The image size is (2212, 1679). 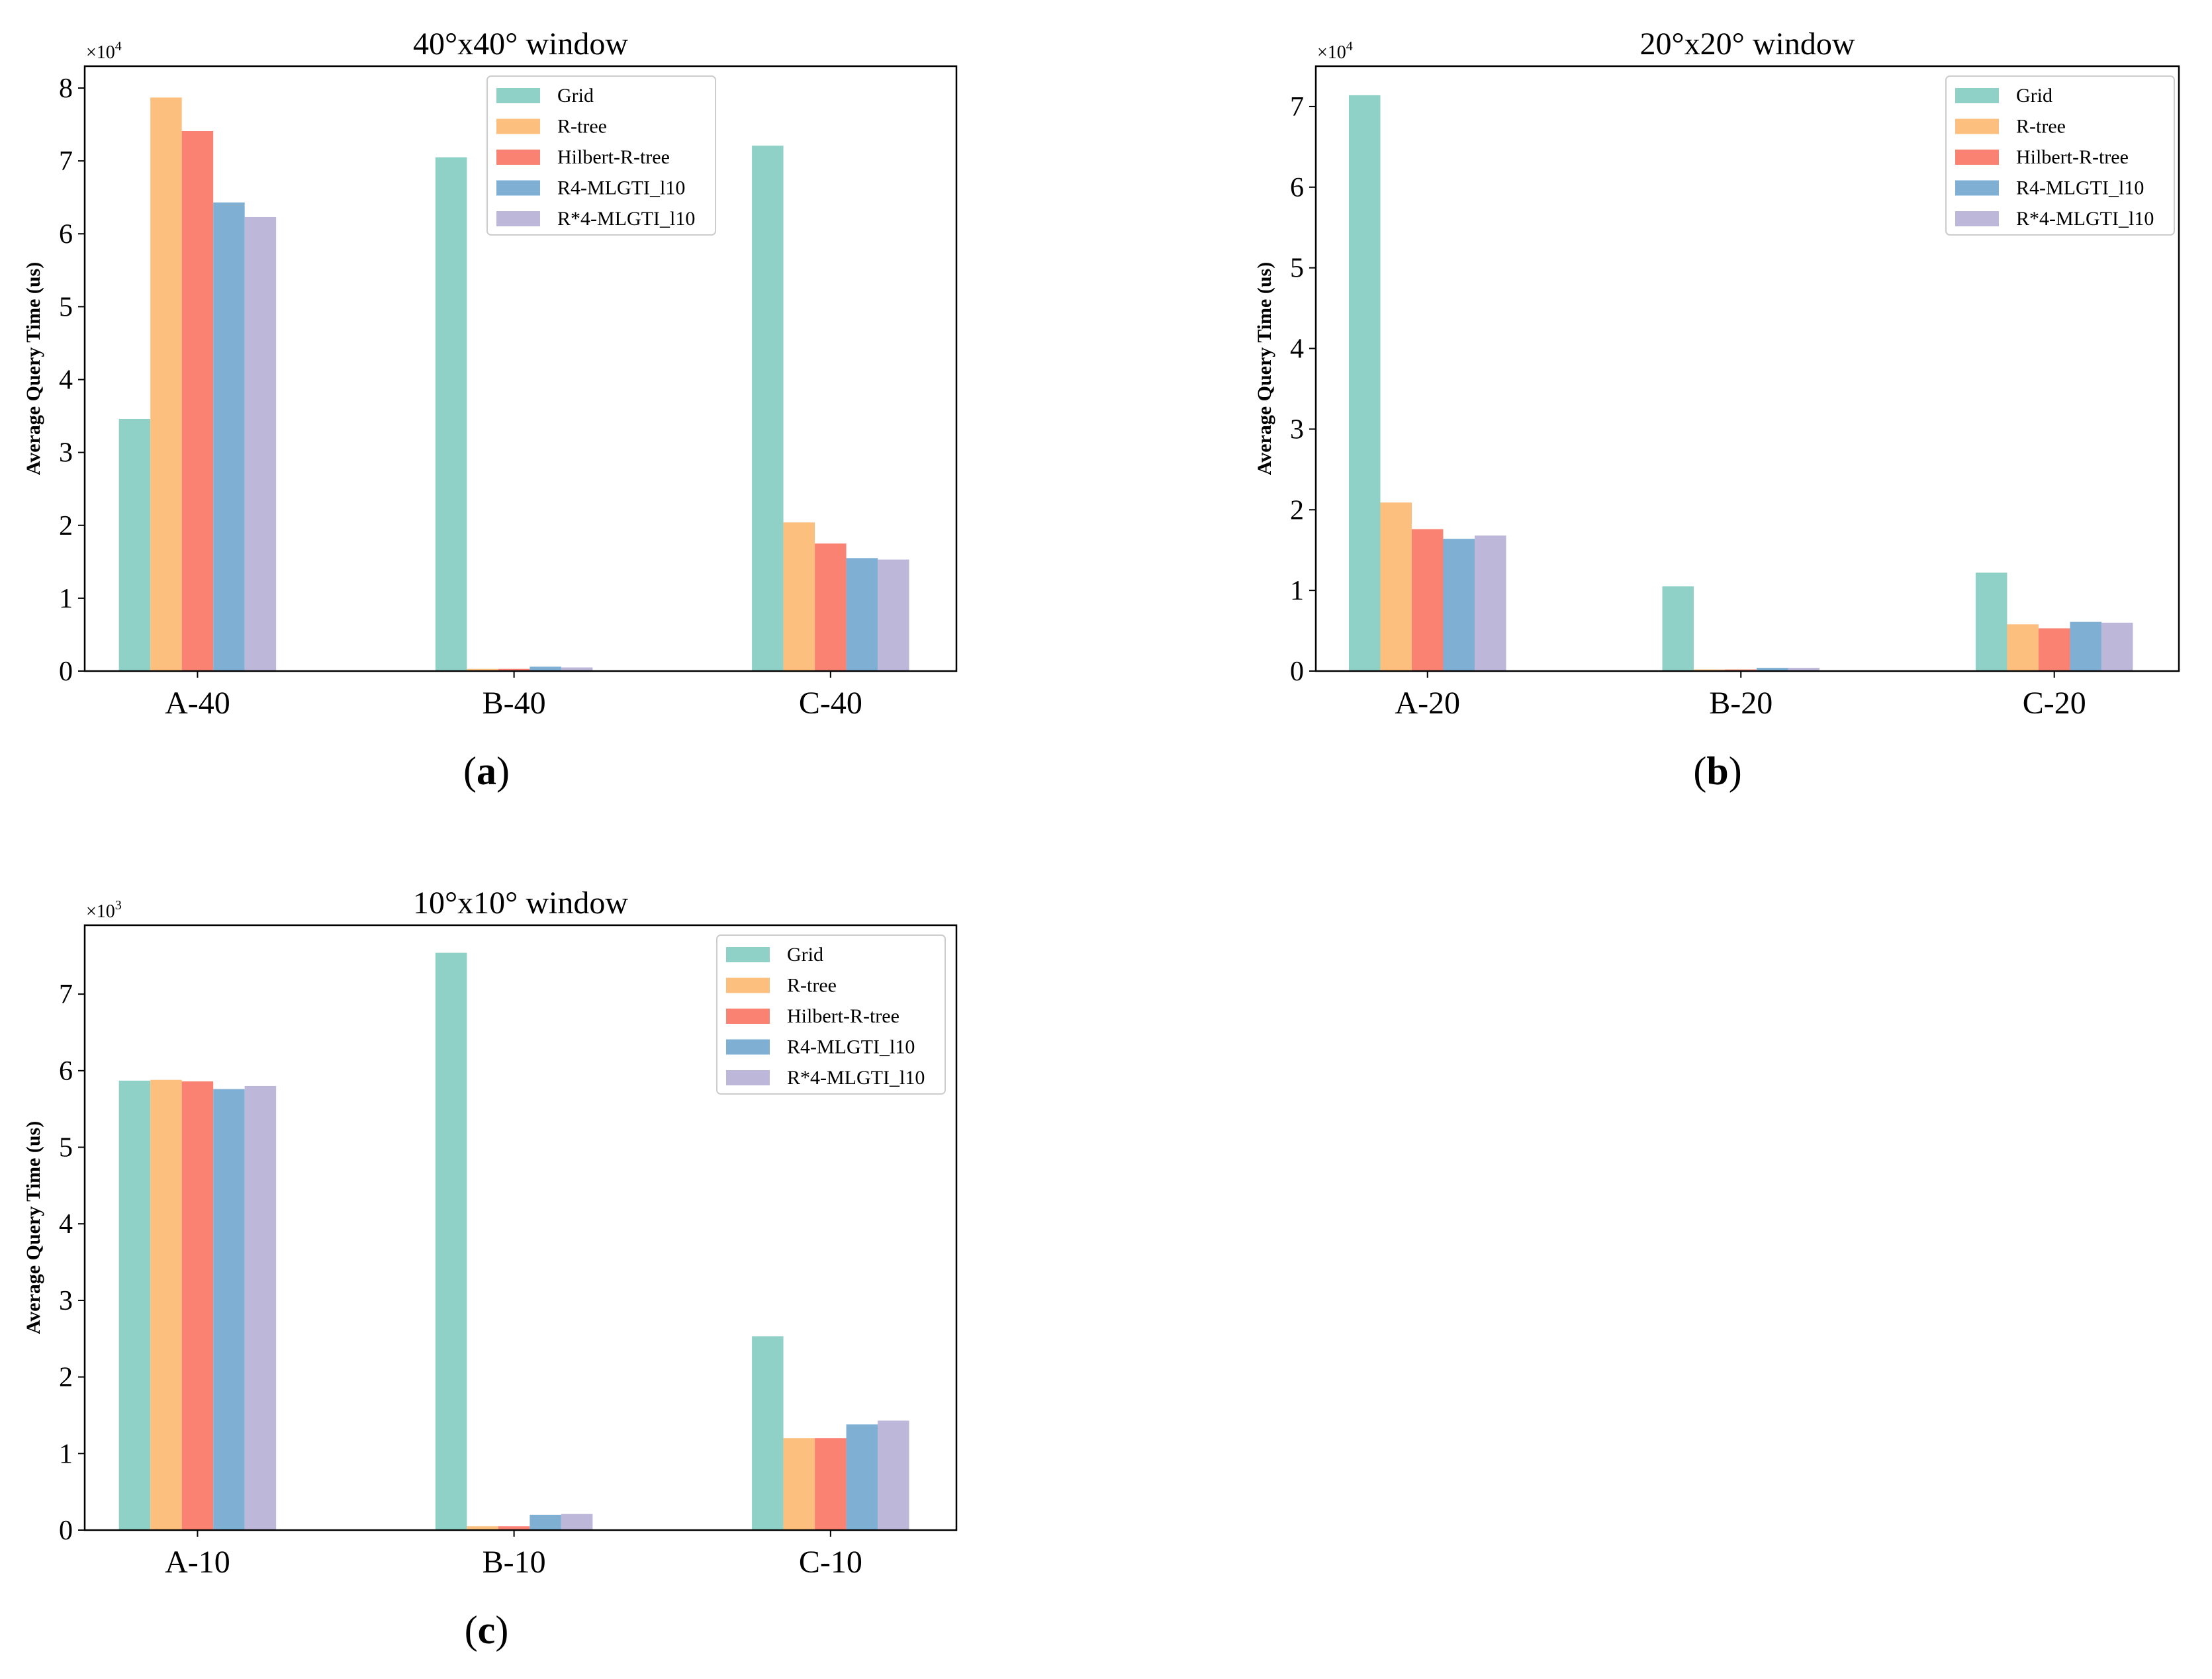 What do you see at coordinates (1364, 383) in the screenshot?
I see `bar-A-20-Grid` at bounding box center [1364, 383].